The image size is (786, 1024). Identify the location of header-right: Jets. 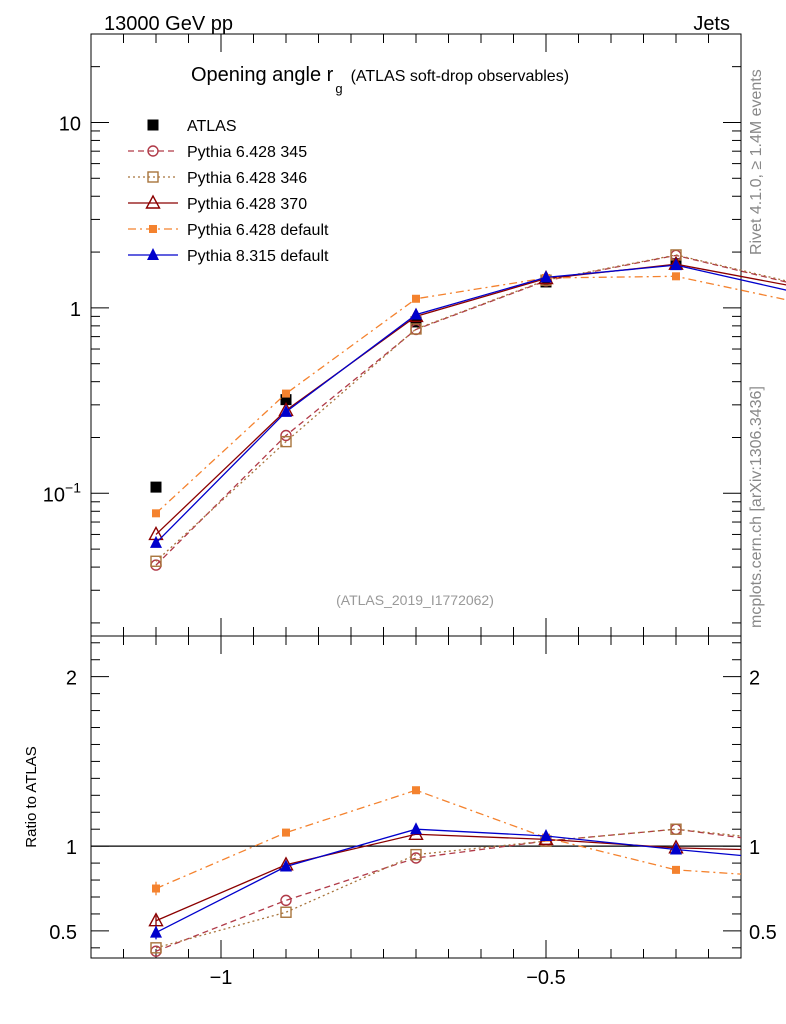
(711, 24).